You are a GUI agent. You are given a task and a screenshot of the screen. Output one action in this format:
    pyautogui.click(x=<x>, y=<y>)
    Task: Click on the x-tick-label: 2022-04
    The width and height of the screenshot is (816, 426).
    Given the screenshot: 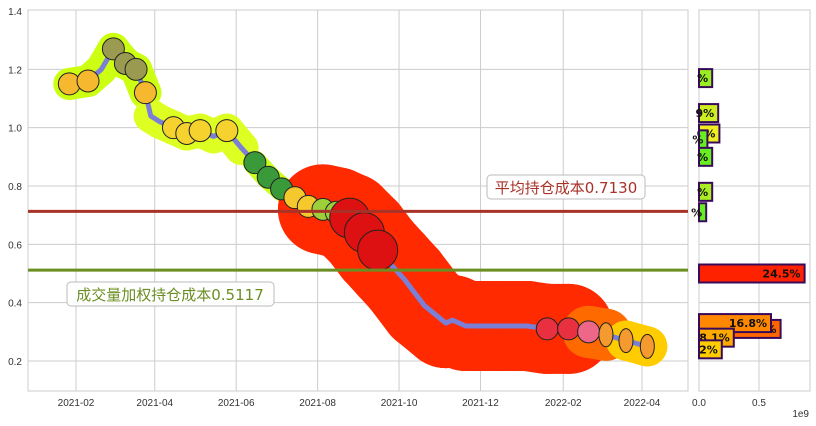 What is the action you would take?
    pyautogui.click(x=642, y=403)
    